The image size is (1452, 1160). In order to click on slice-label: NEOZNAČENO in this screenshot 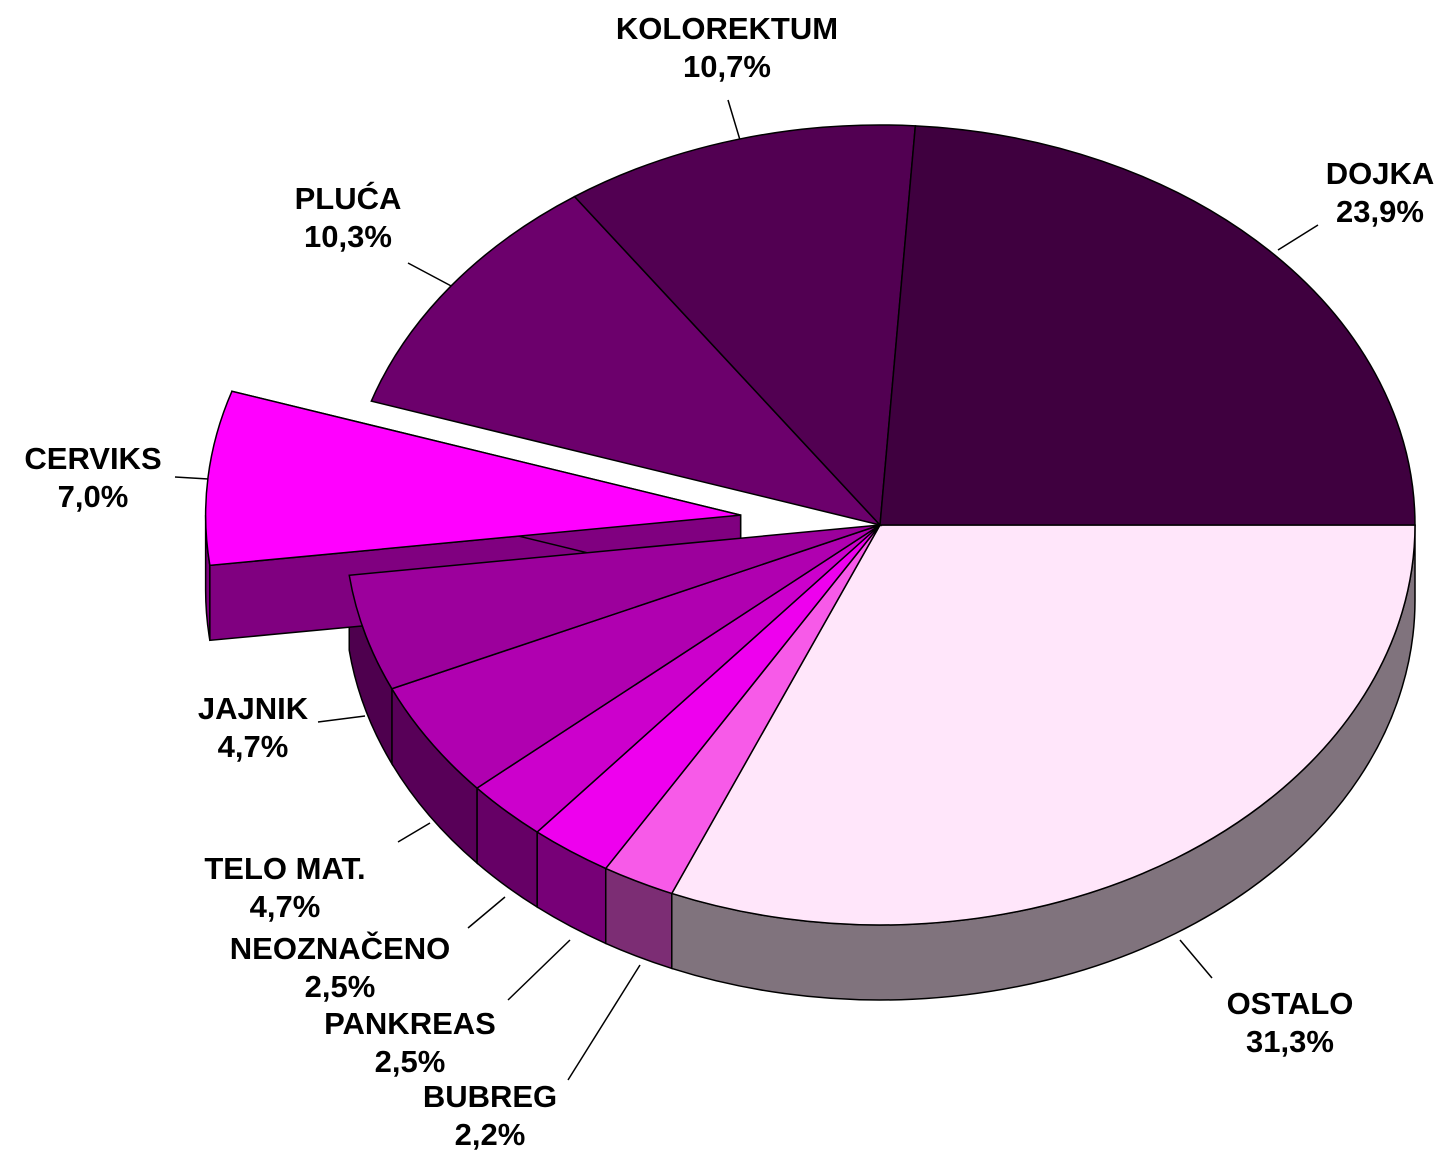, I will do `click(340, 948)`.